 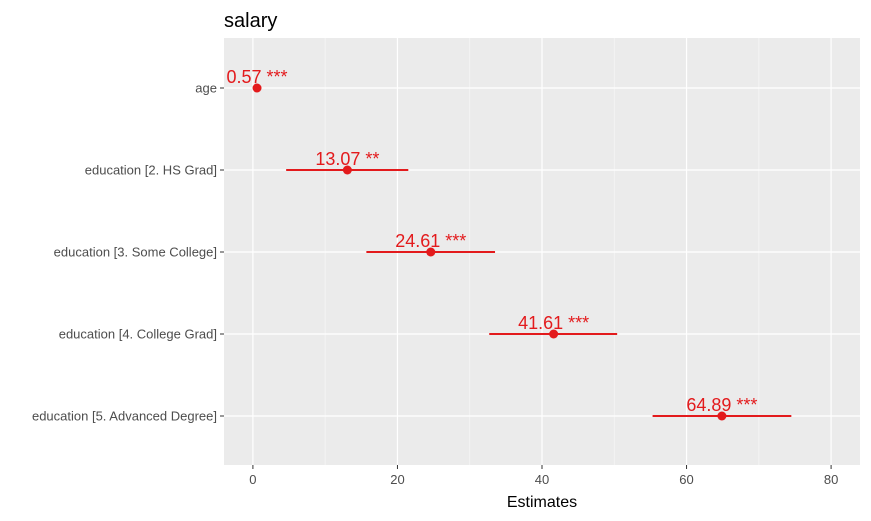 I want to click on estimate-label: 13.07 **, so click(x=347, y=159).